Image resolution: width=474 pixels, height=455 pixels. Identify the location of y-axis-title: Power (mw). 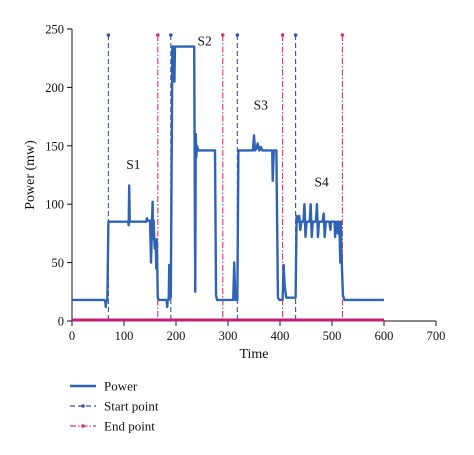
(30, 175).